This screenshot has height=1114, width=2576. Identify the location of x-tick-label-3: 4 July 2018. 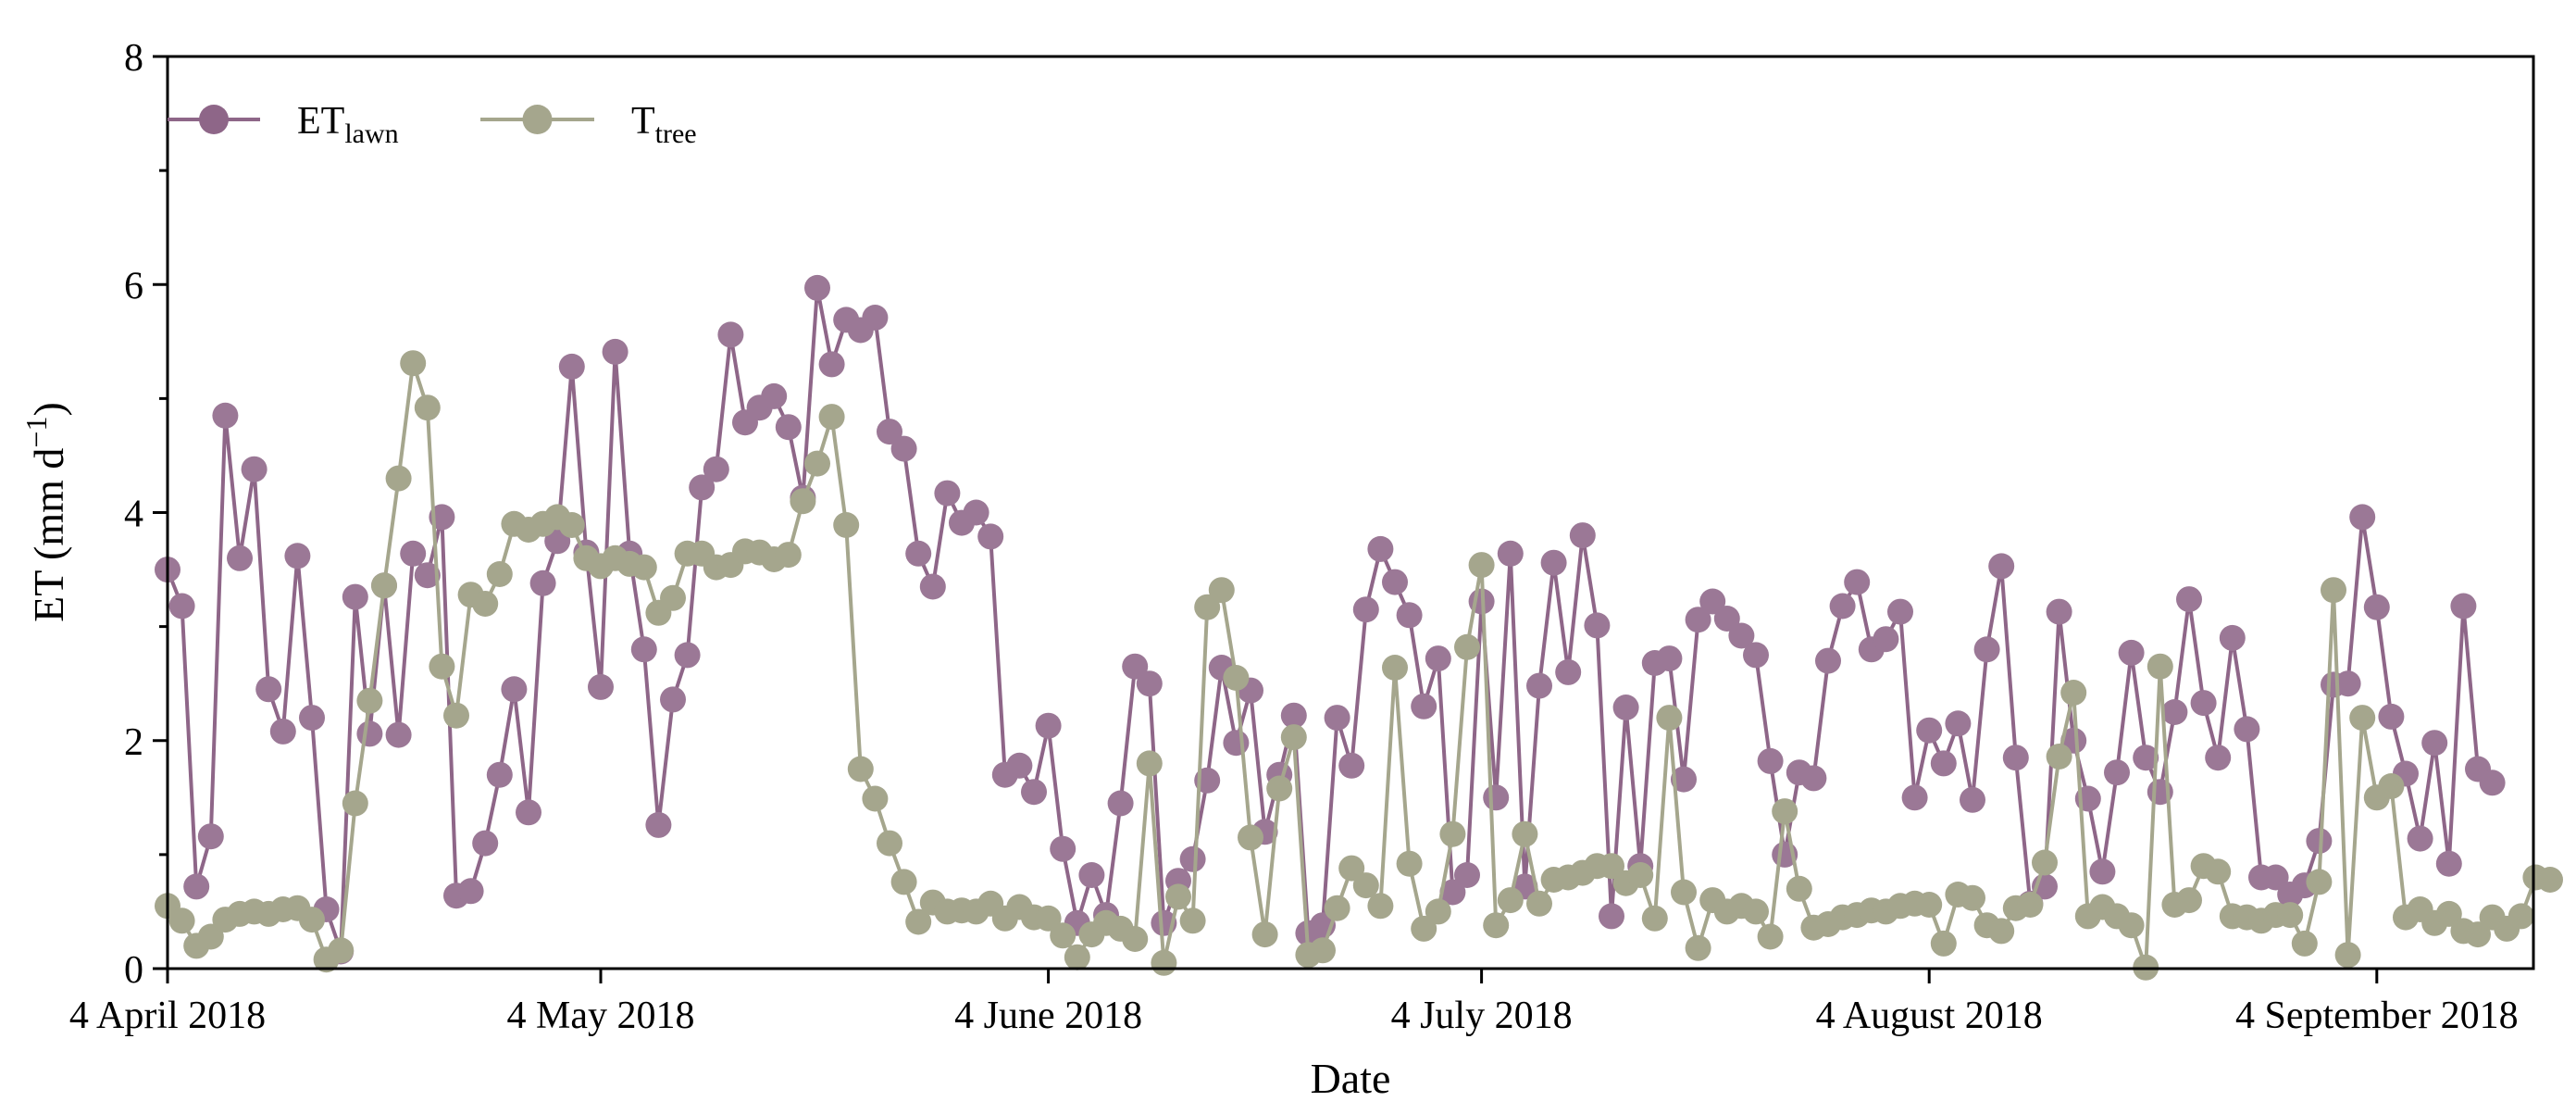
(1482, 1016).